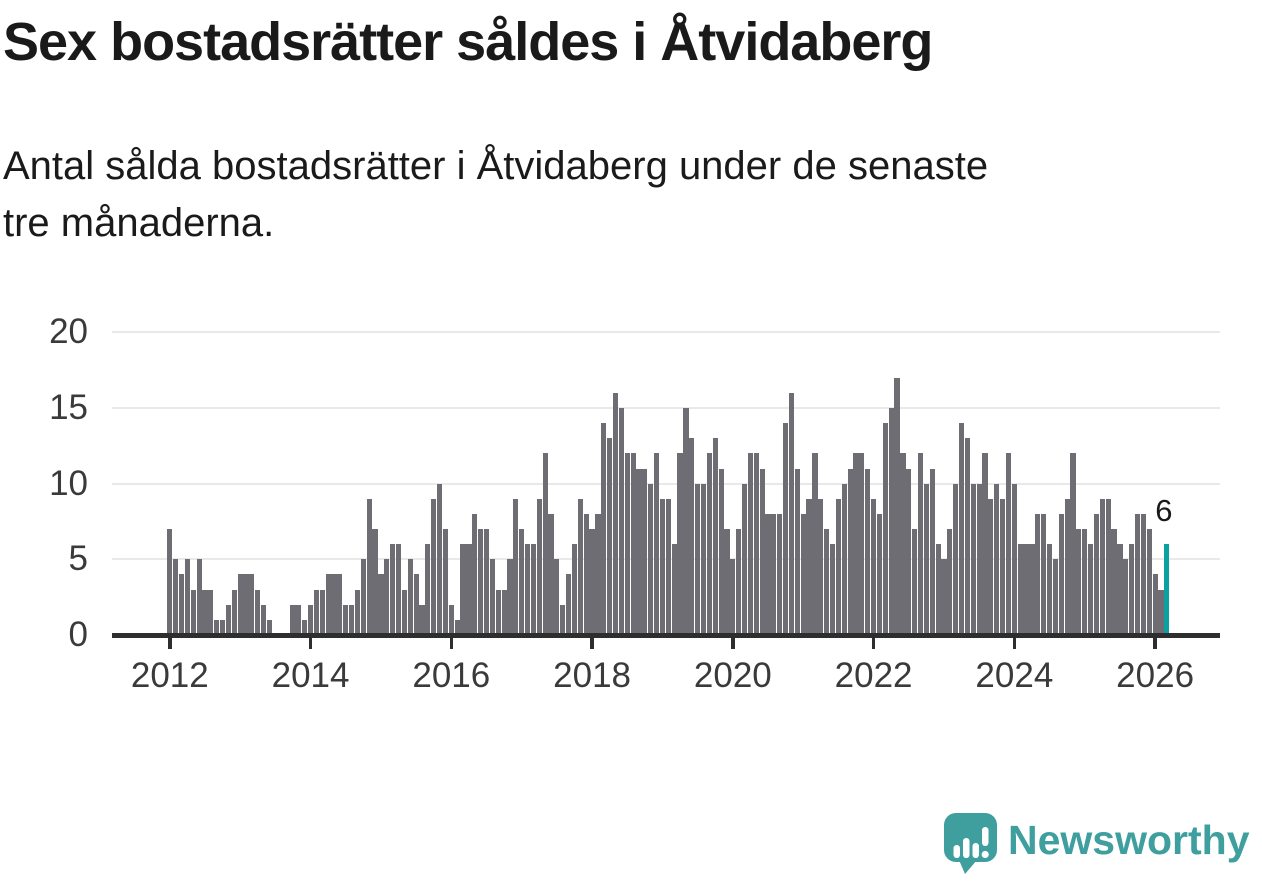 This screenshot has height=881, width=1262. What do you see at coordinates (733, 642) in the screenshot?
I see `x-axis-tick-2020` at bounding box center [733, 642].